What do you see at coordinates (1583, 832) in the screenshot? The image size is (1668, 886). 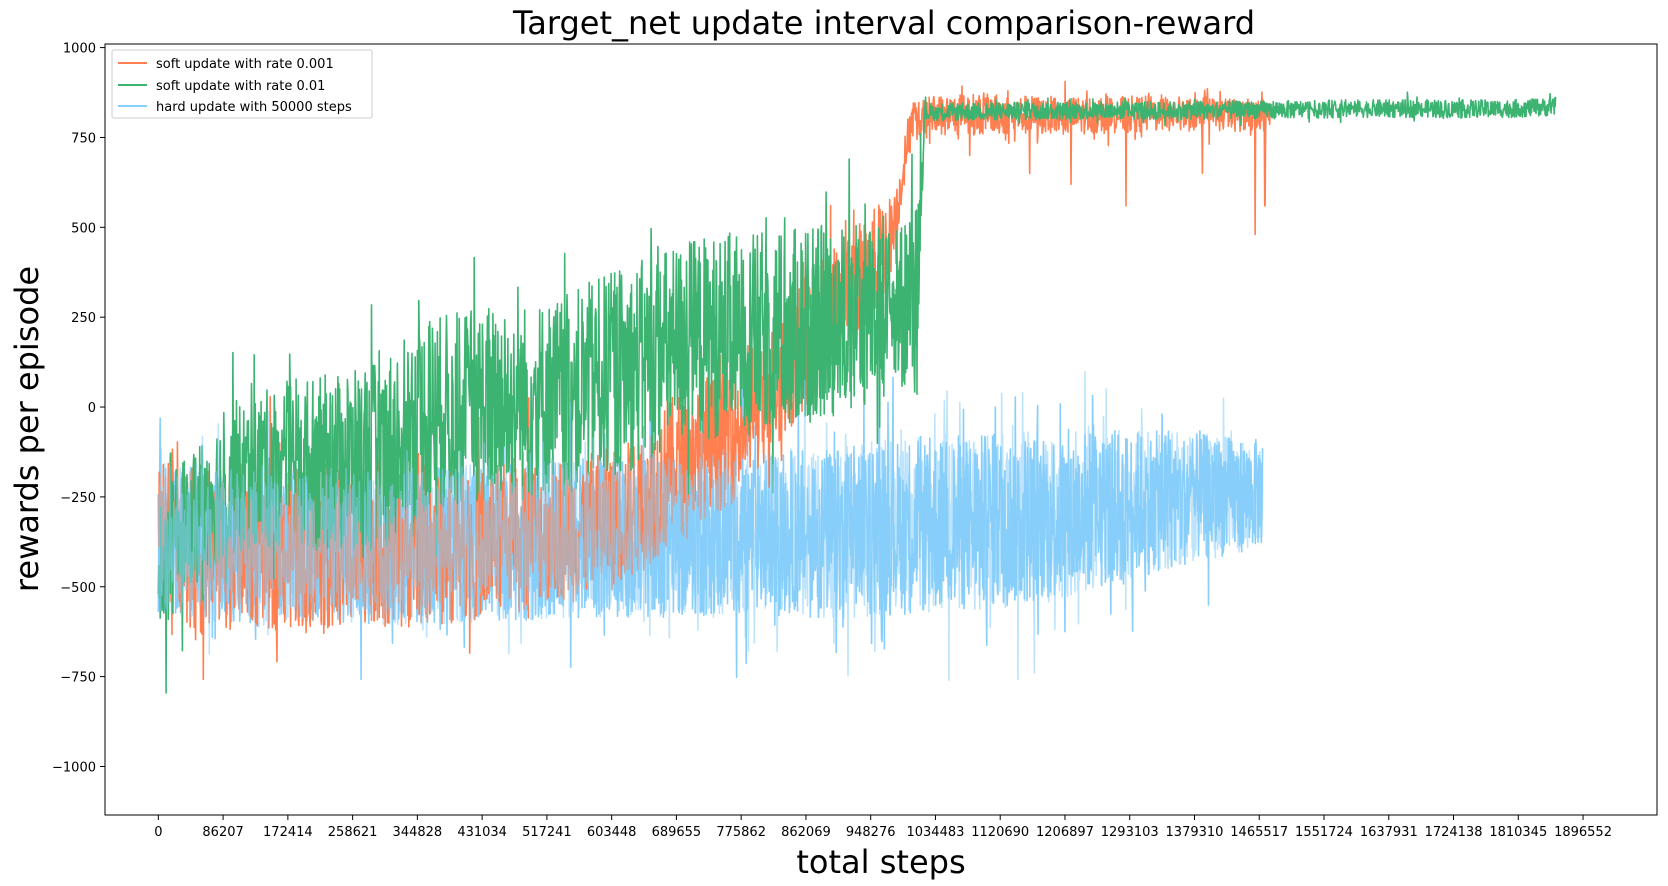 I see `x-tick-label: 1896552` at bounding box center [1583, 832].